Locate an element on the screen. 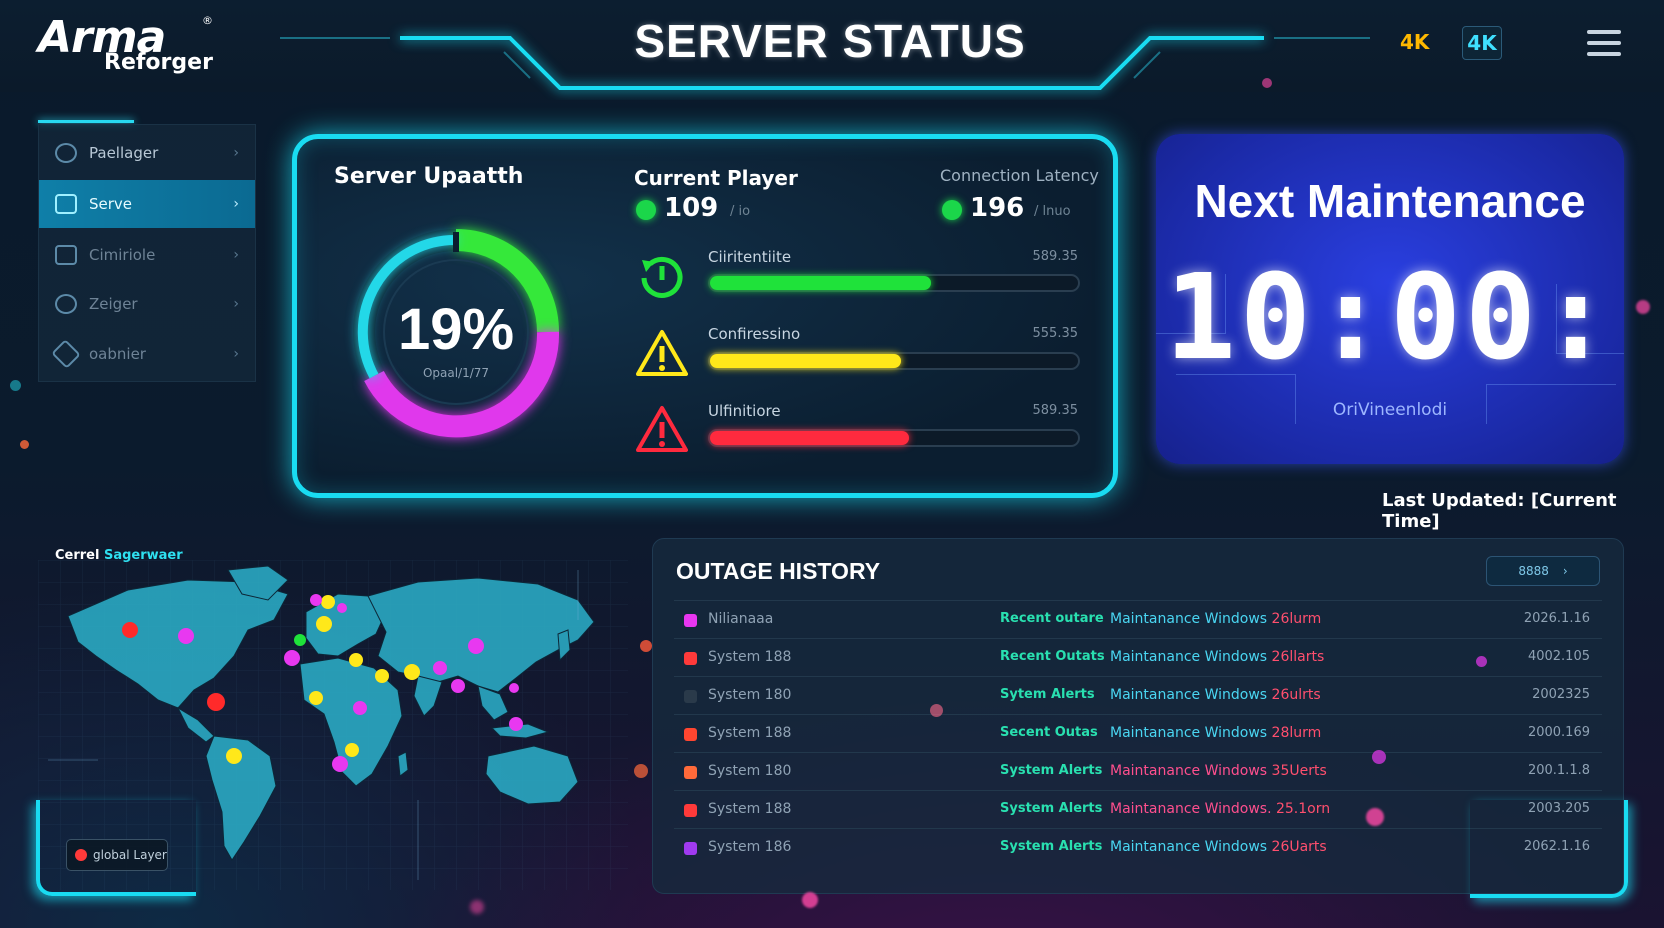 The width and height of the screenshot is (1664, 928). map-legend-button: global Layer is located at coordinates (117, 855).